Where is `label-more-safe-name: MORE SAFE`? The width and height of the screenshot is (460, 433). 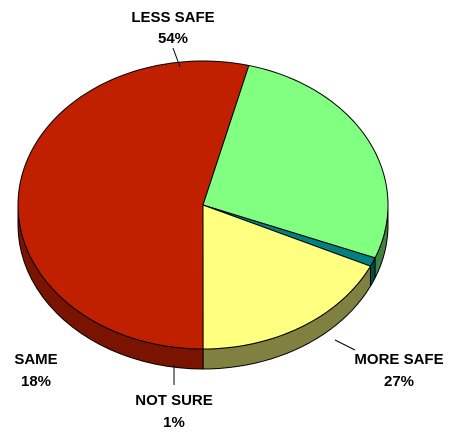 label-more-safe-name: MORE SAFE is located at coordinates (398, 359).